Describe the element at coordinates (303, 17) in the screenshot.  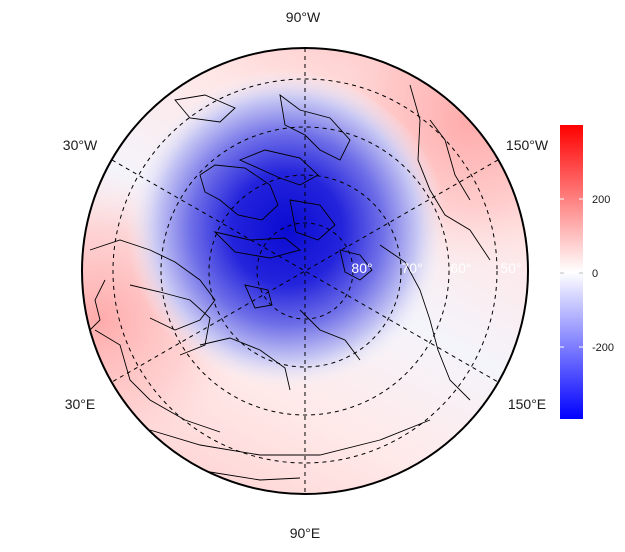
I see `lon-label-top: 90°W` at that location.